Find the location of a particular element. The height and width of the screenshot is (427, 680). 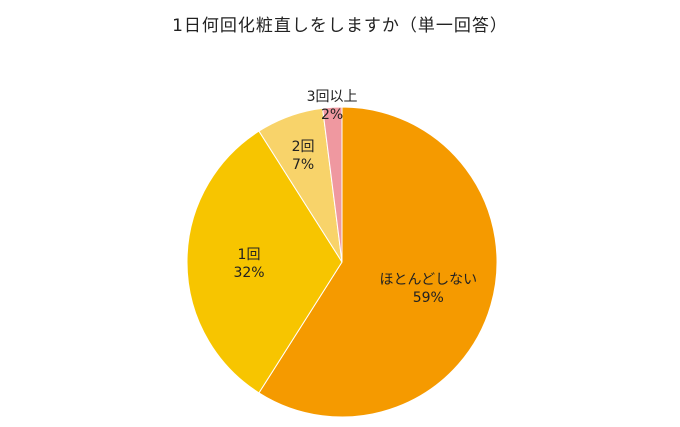

slice-label: 2回 is located at coordinates (303, 147).